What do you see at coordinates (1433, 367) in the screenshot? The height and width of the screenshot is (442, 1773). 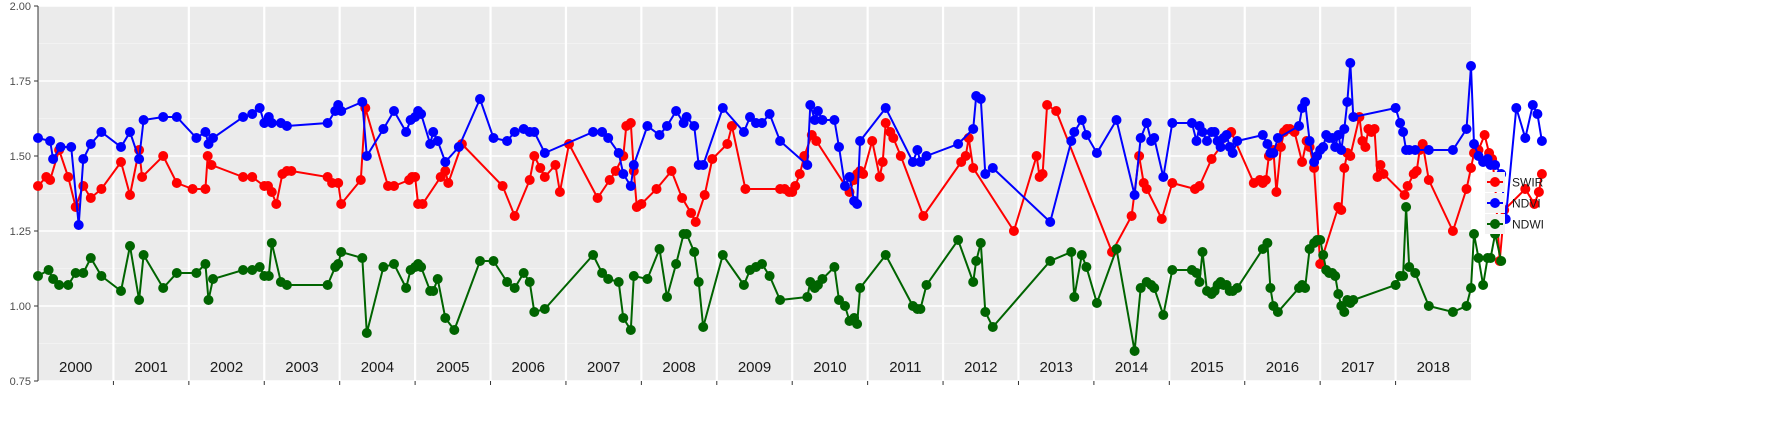 I see `year-label: 2018` at bounding box center [1433, 367].